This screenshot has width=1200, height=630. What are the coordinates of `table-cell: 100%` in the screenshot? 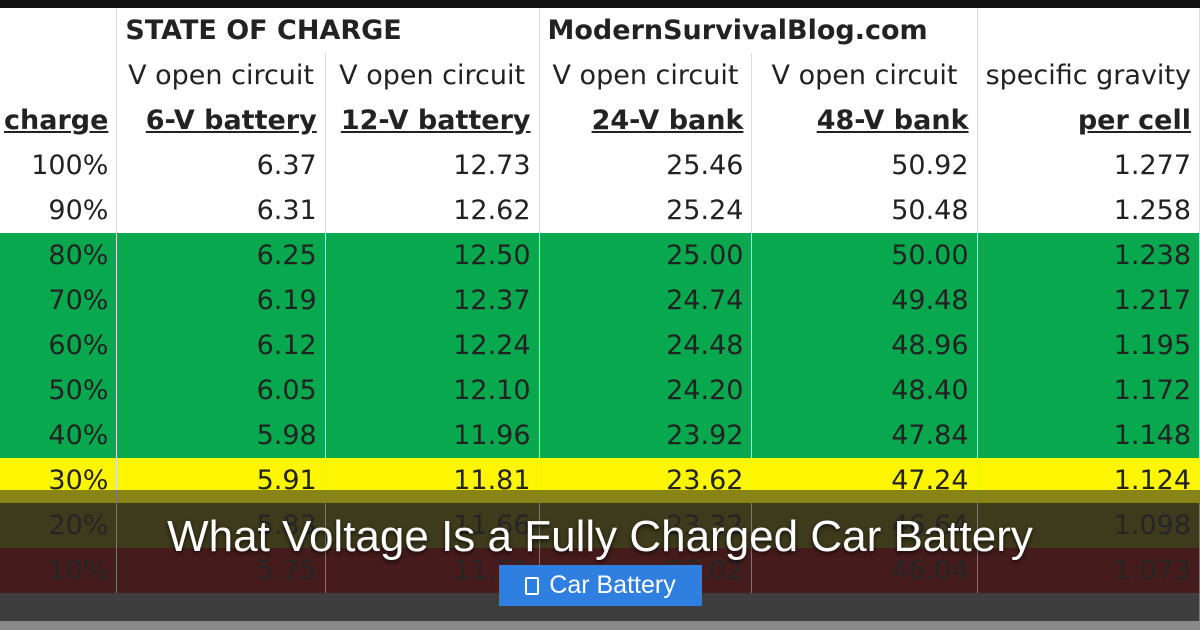 It's located at (59, 165).